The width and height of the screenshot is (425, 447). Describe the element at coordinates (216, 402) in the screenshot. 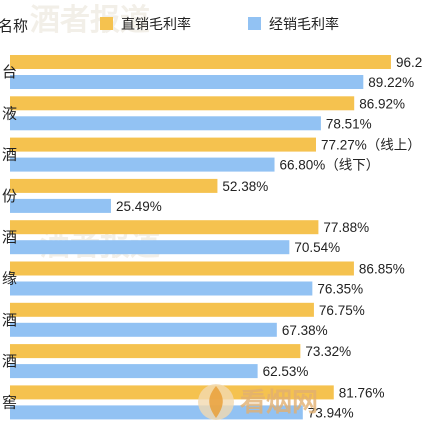

I see `logo-flame-shape` at that location.